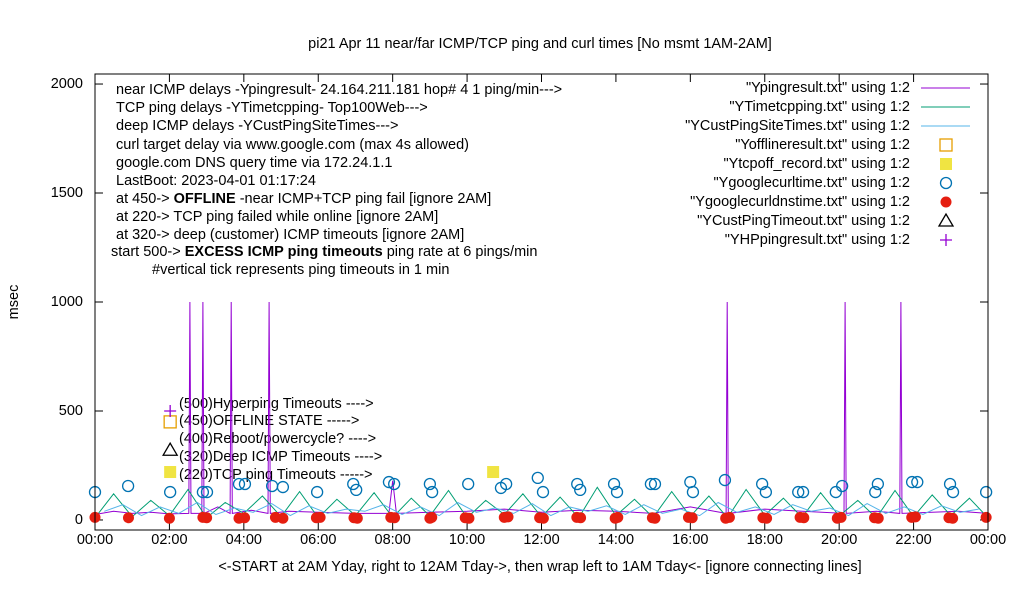 This screenshot has height=600, width=1020. Describe the element at coordinates (690, 540) in the screenshot. I see `x-tick-label: 16:00` at that location.